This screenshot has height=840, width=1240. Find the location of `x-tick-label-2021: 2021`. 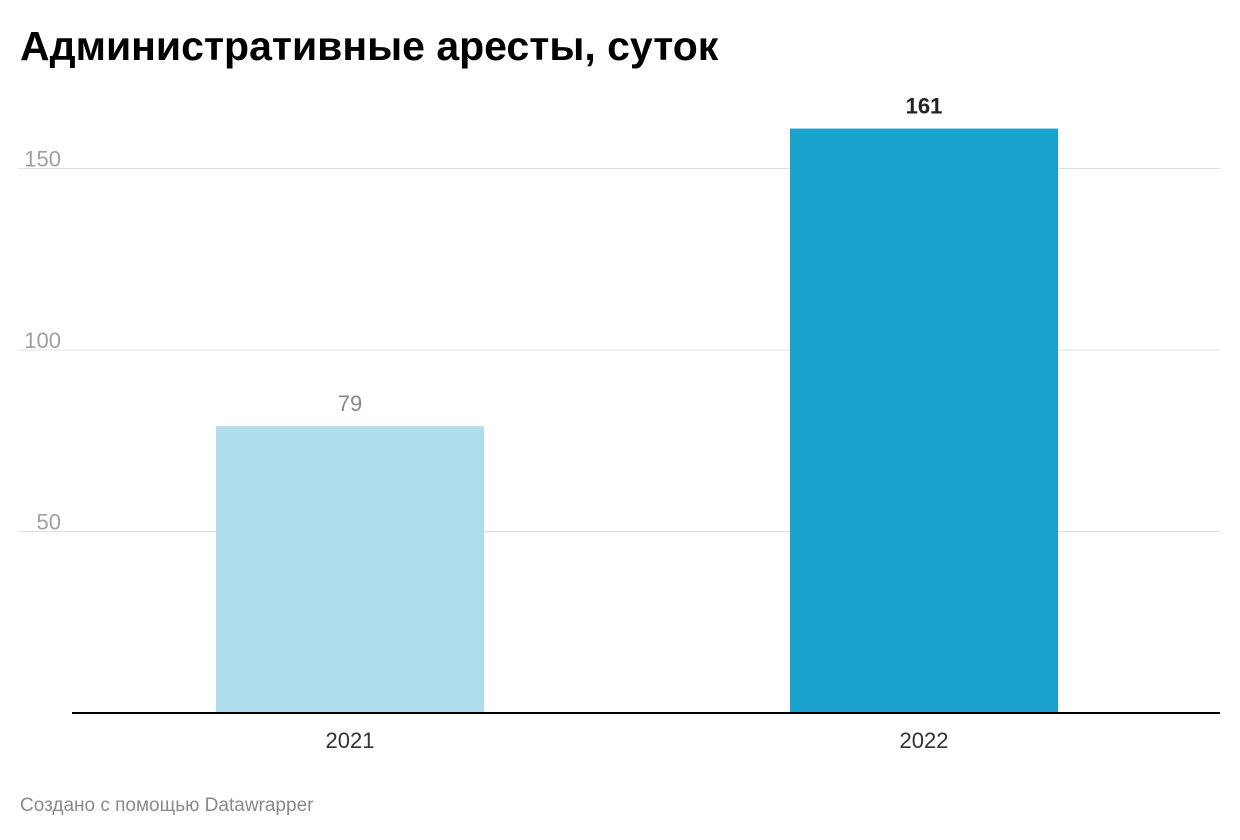

x-tick-label-2021: 2021 is located at coordinates (350, 740).